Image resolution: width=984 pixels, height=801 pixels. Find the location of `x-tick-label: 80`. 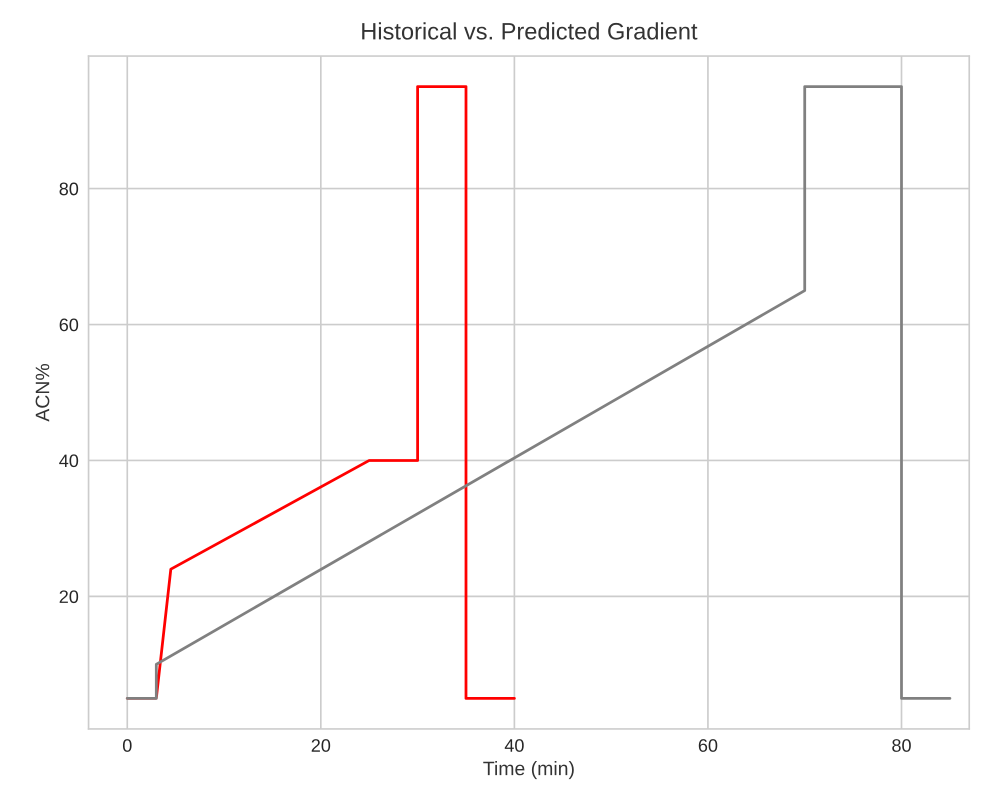

x-tick-label: 80 is located at coordinates (901, 745).